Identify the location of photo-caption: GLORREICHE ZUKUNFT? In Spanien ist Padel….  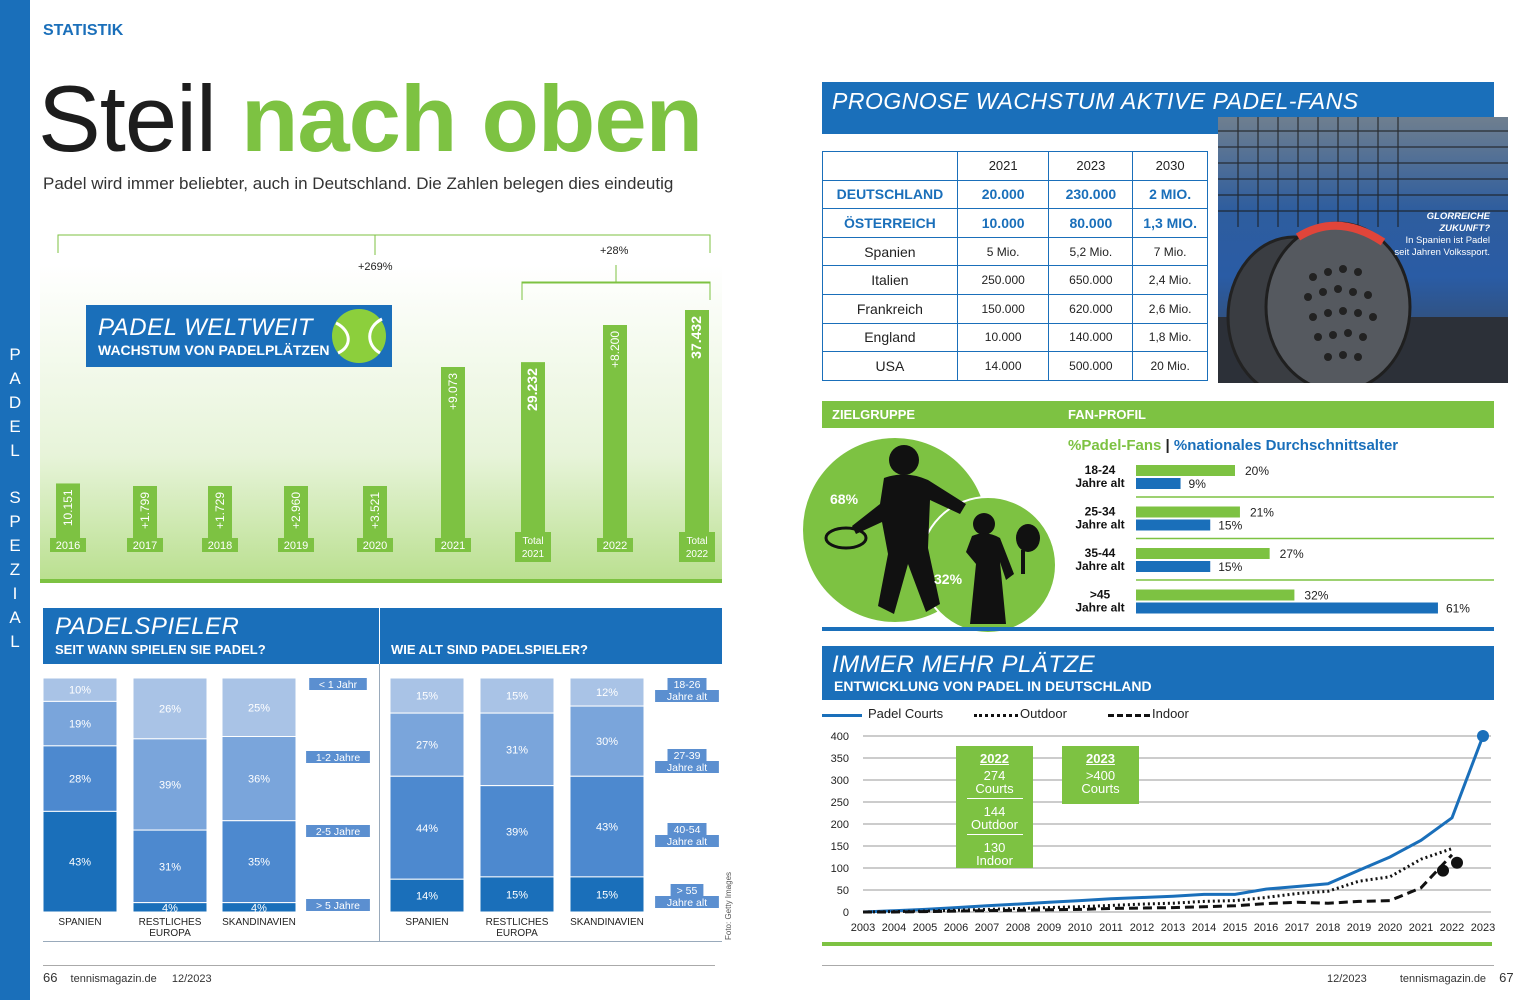
(1442, 235).